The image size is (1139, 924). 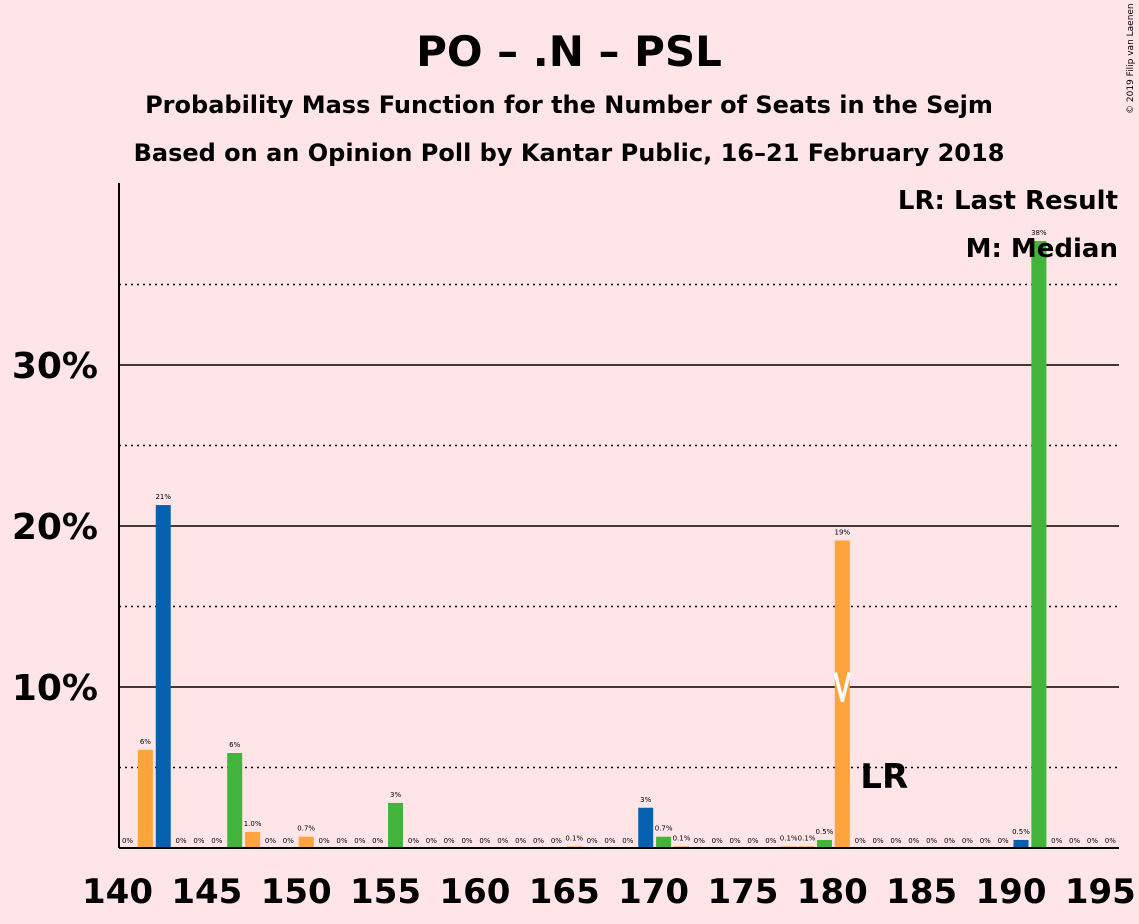 I want to click on bar-label-seat-177: 0.1%, so click(x=789, y=838).